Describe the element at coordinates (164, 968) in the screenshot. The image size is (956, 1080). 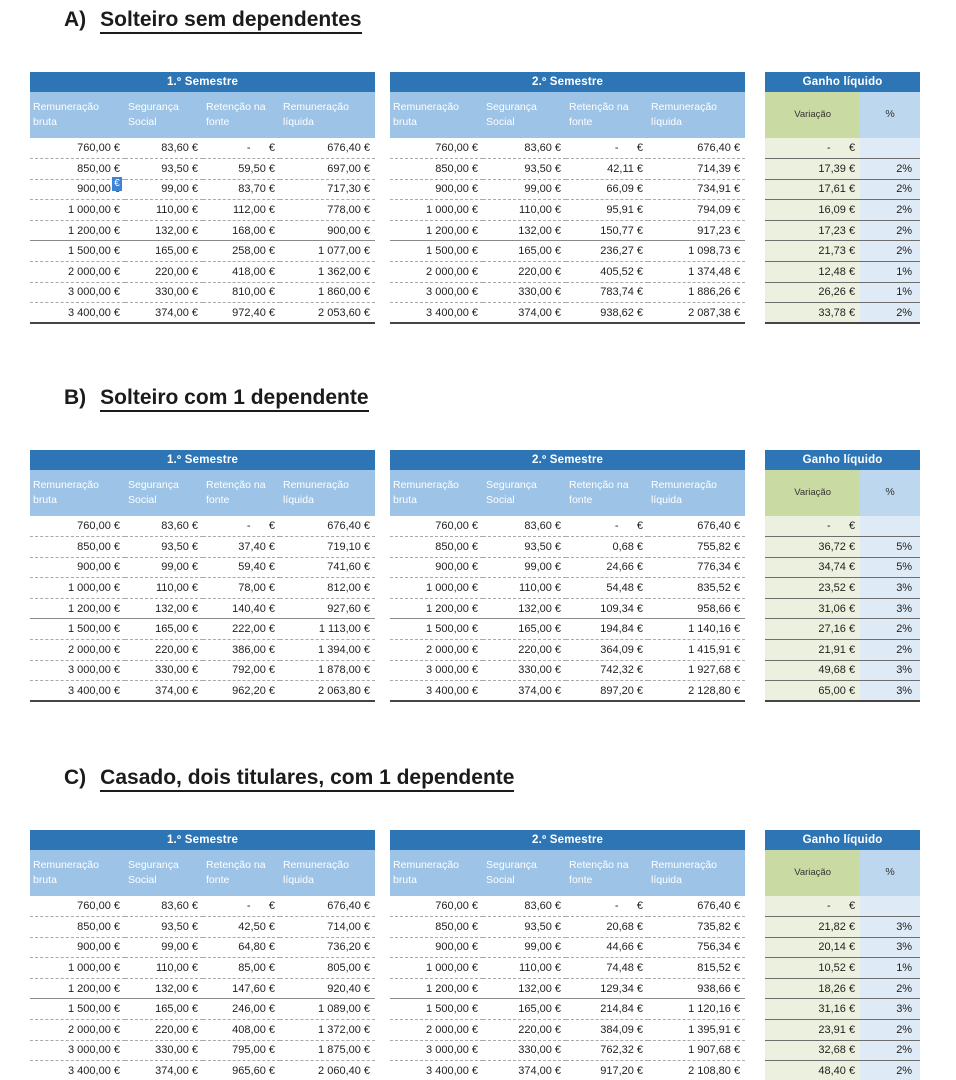
I see `cell-seguranca-social: 110,00 €` at that location.